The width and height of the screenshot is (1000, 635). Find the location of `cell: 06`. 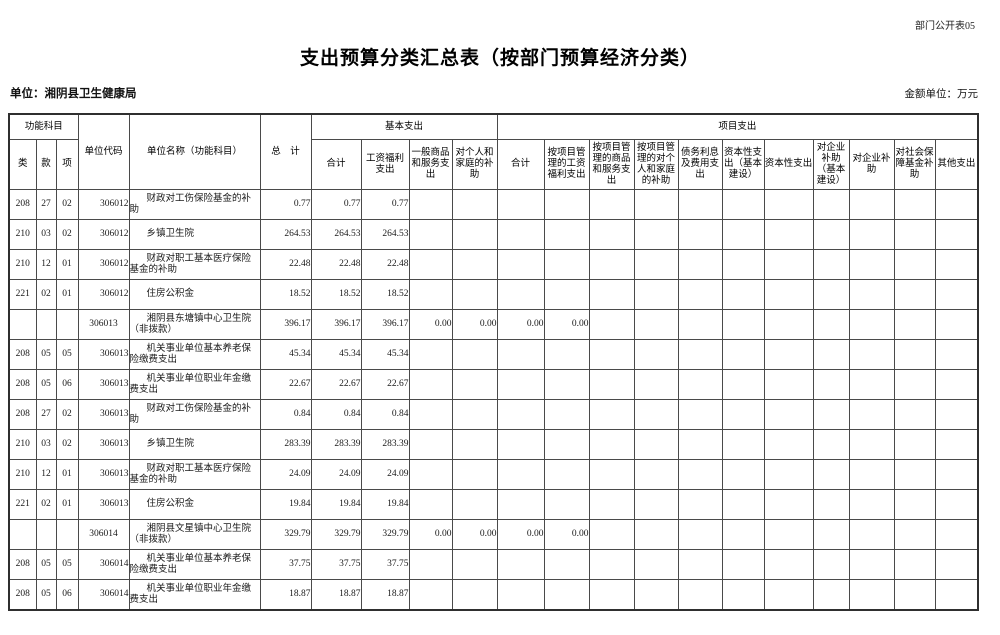

cell: 06 is located at coordinates (67, 384).